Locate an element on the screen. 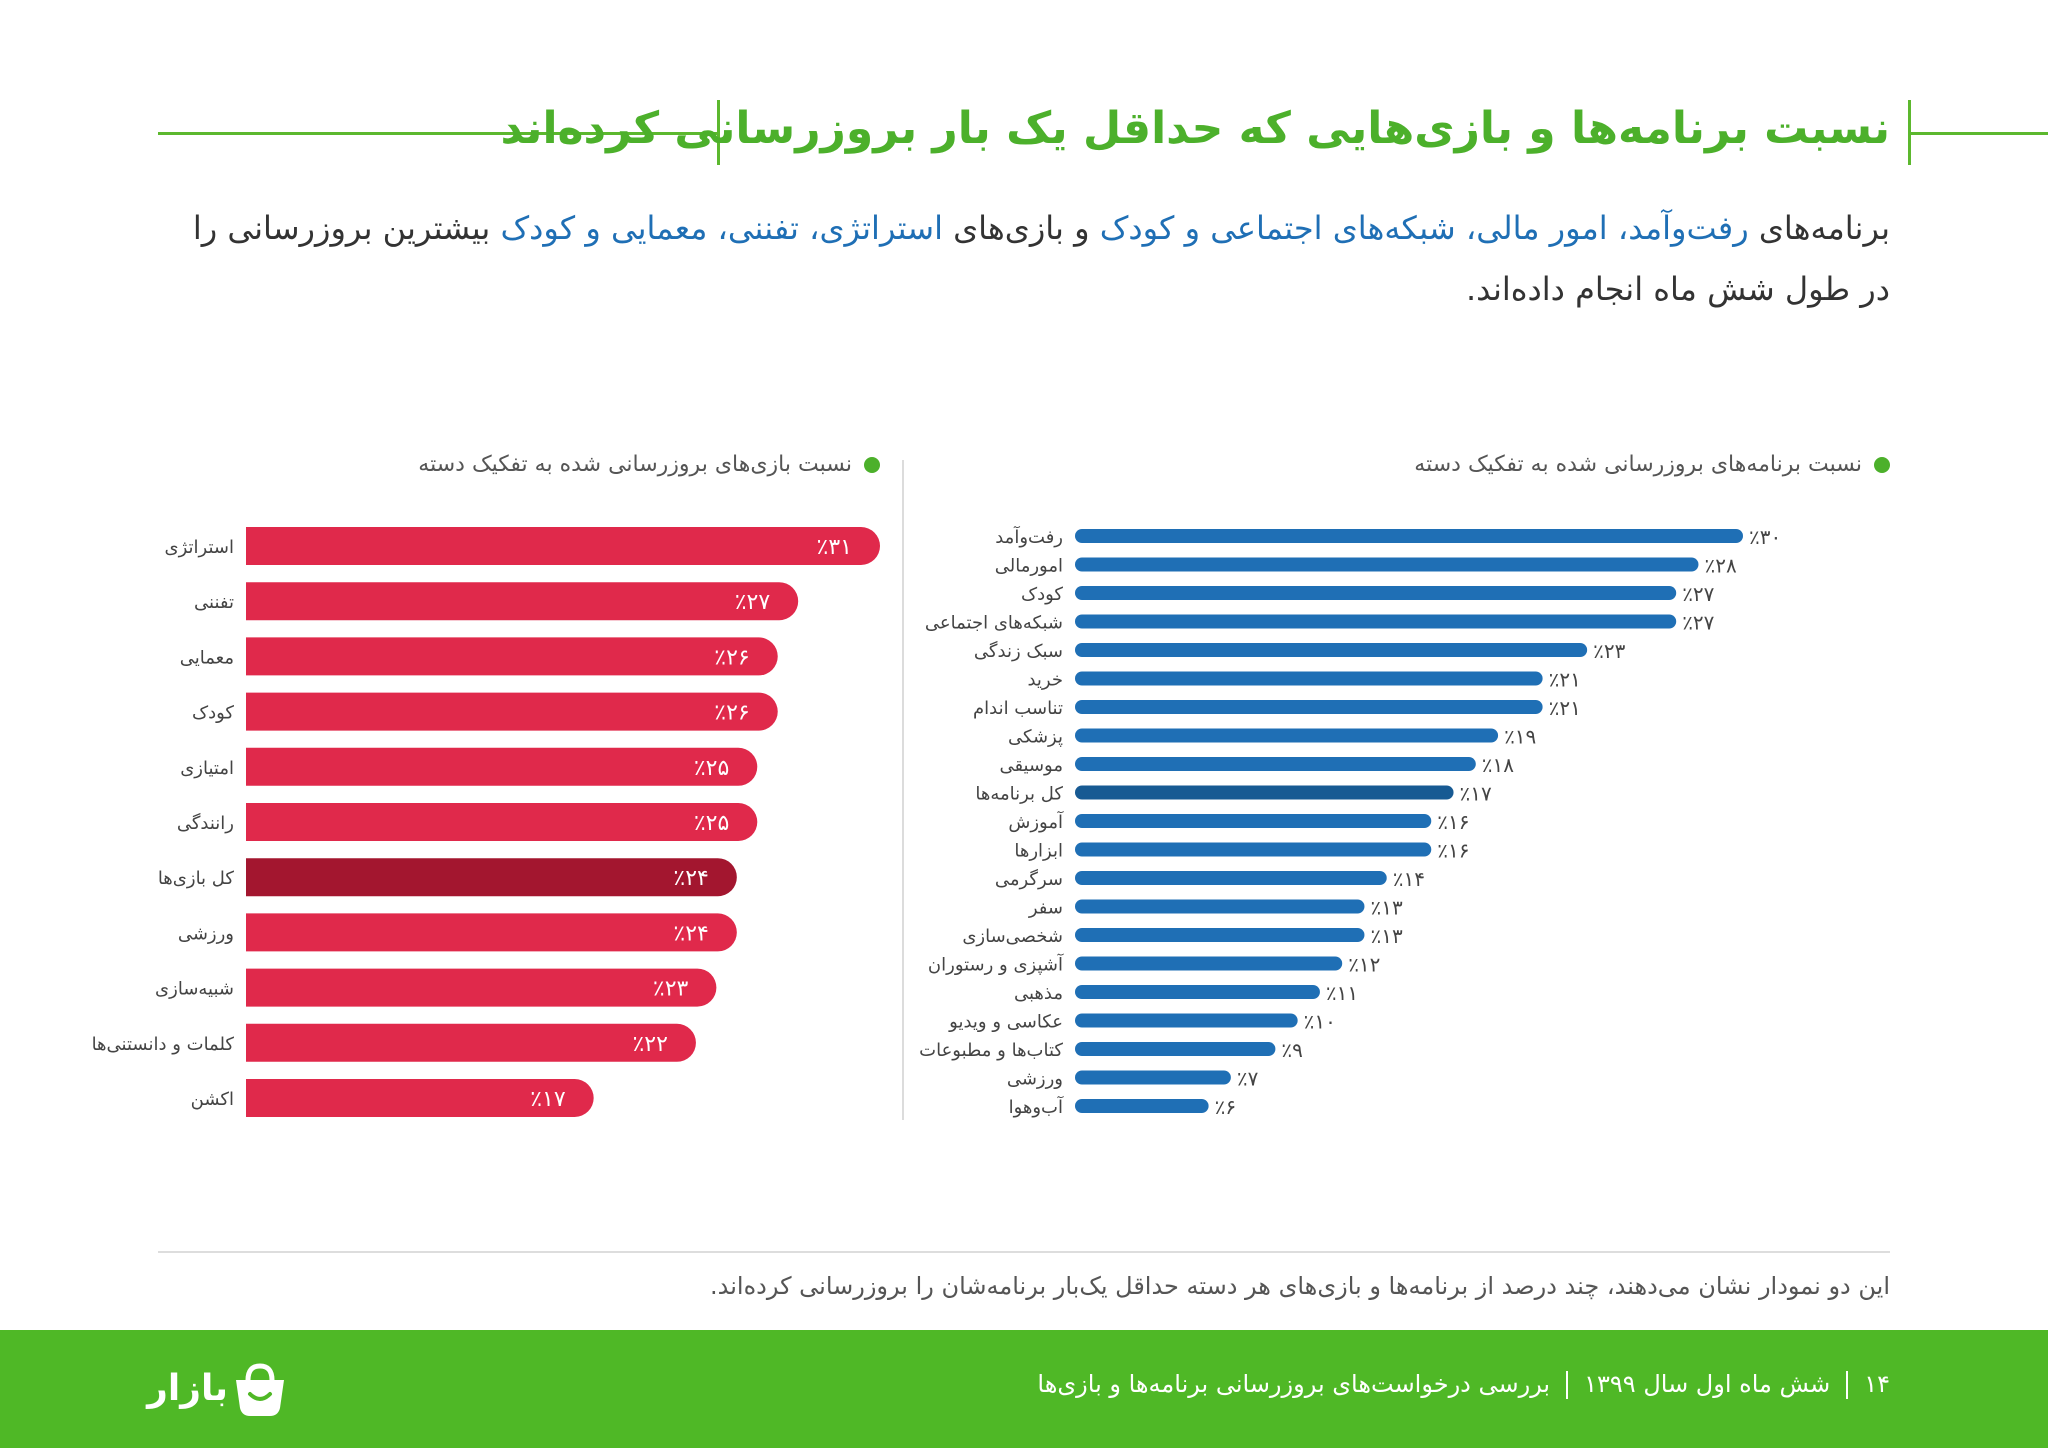 This screenshot has height=1448, width=2048. app-category-label: خرید is located at coordinates (1045, 680).